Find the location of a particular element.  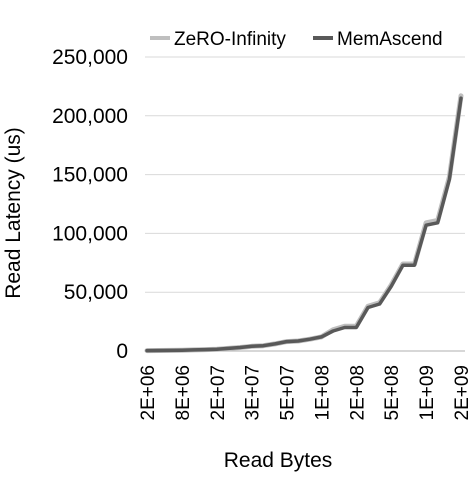

y-tick-label: 100,000 is located at coordinates (90, 233).